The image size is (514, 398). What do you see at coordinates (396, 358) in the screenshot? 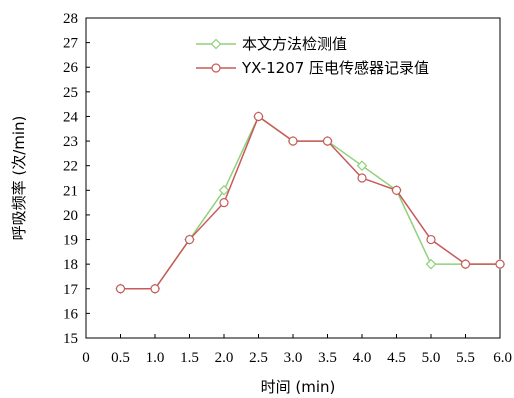
I see `x-tick-label: 4.5` at bounding box center [396, 358].